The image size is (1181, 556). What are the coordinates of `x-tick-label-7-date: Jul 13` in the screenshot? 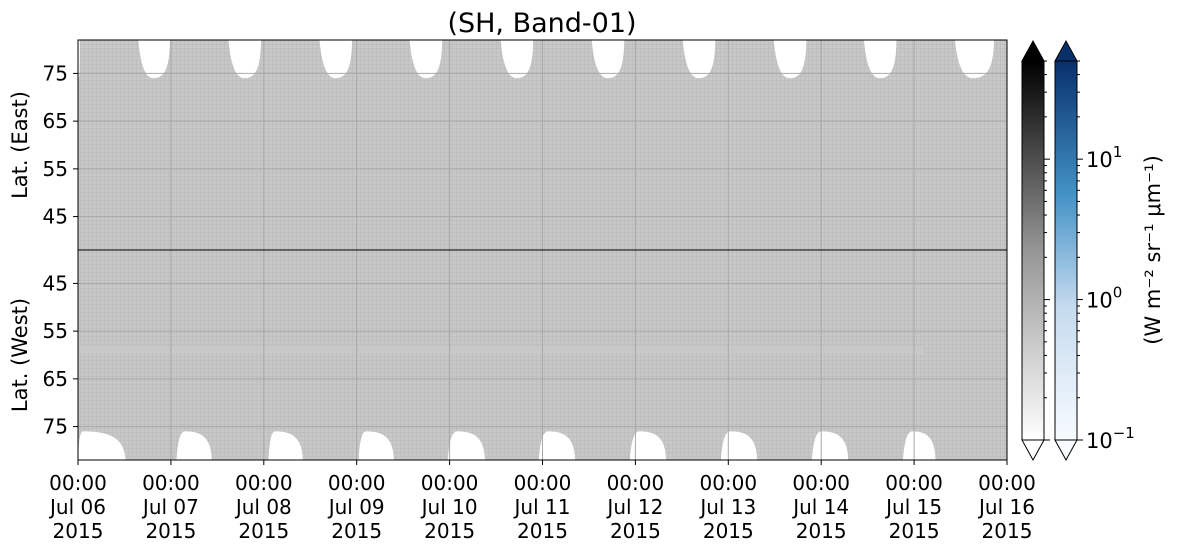 It's located at (727, 507).